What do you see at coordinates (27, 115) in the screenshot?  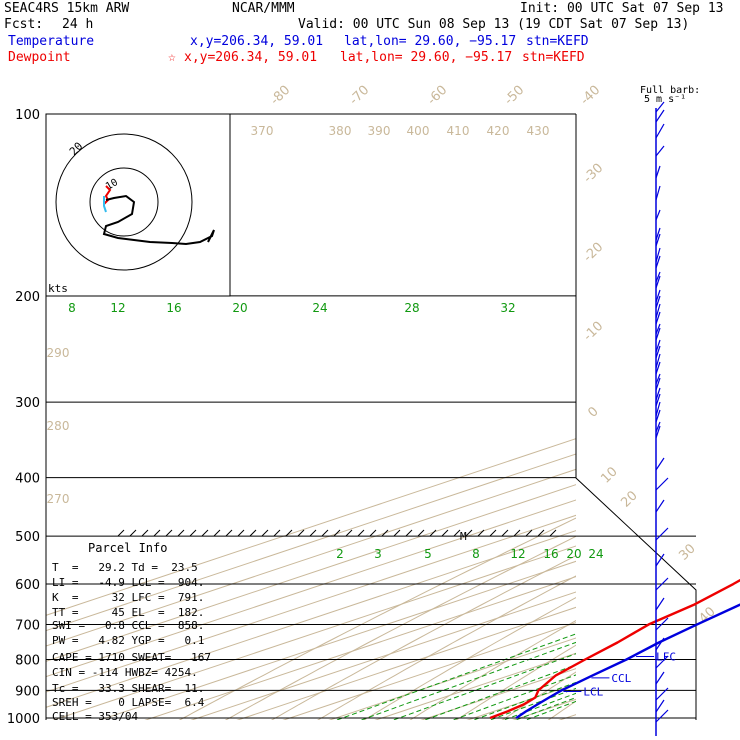 I see `pressure-axis-label: 100` at bounding box center [27, 115].